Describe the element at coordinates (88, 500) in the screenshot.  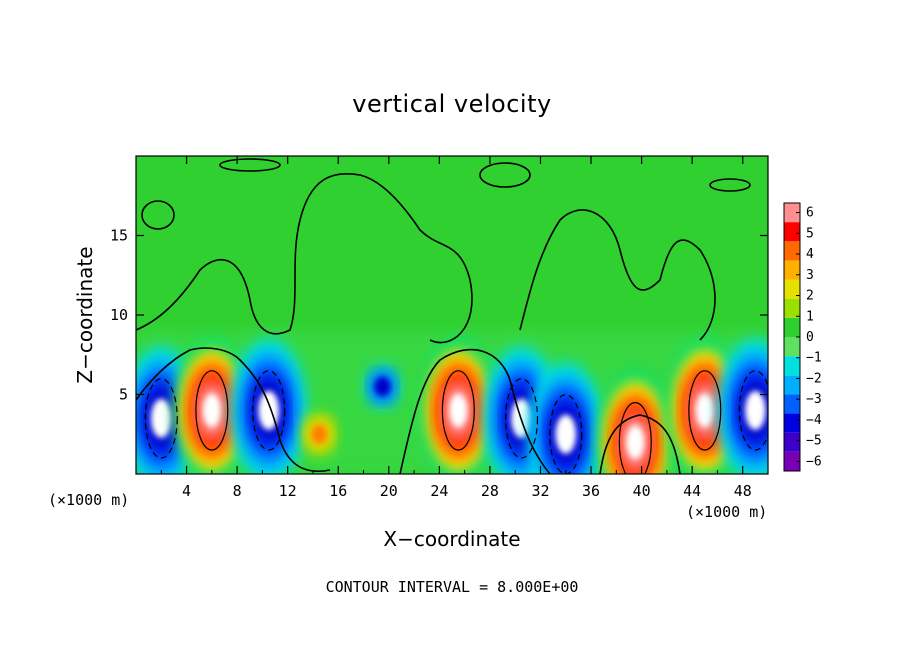
I see `y-units-label: (×1000 m)` at that location.